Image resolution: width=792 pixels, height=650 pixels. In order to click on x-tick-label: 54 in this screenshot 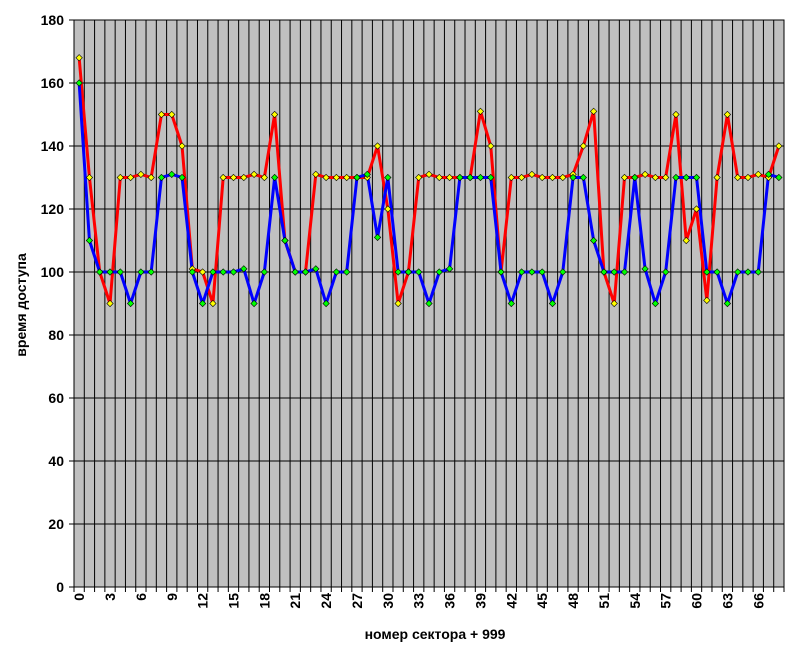, I will do `click(635, 601)`.